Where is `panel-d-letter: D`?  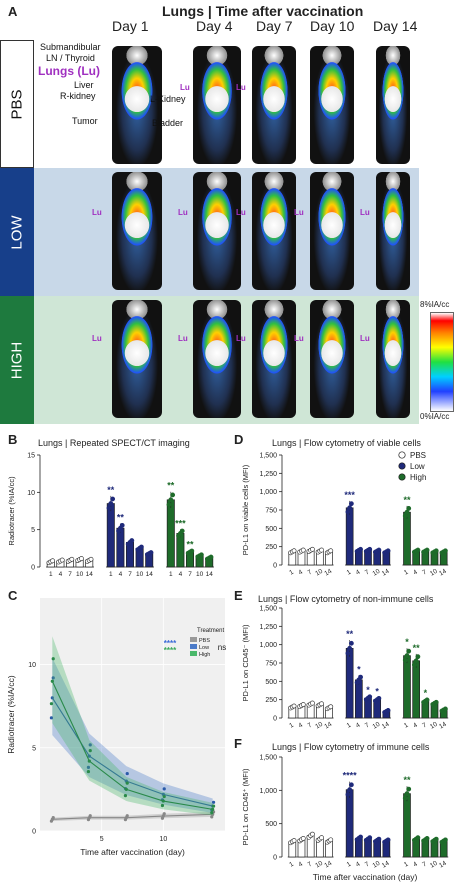
panel-d-letter: D is located at coordinates (239, 439).